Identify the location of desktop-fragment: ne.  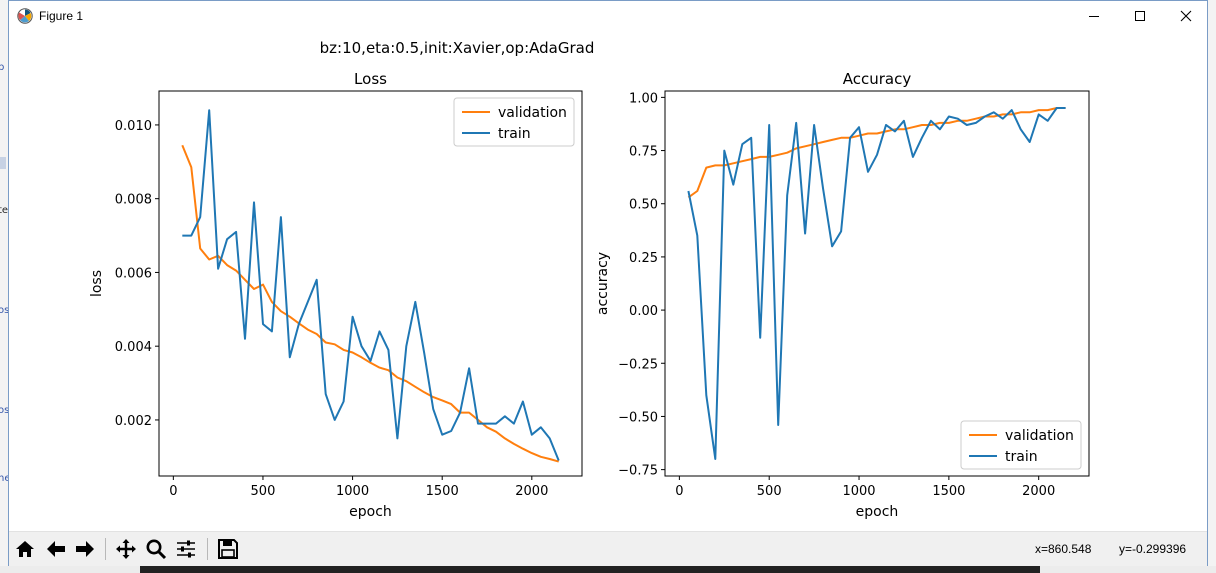
(5, 478).